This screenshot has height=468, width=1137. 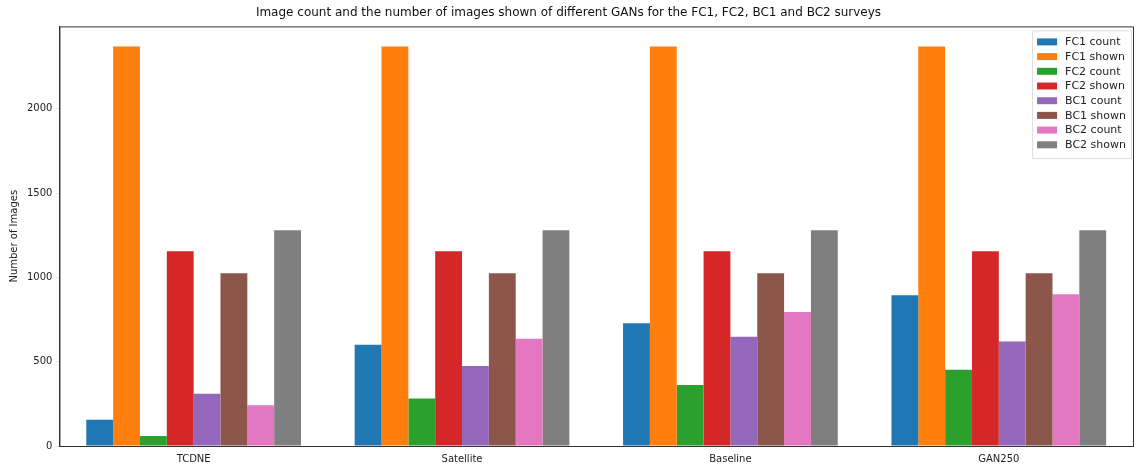 What do you see at coordinates (40, 192) in the screenshot?
I see `y-tick-label: 1500` at bounding box center [40, 192].